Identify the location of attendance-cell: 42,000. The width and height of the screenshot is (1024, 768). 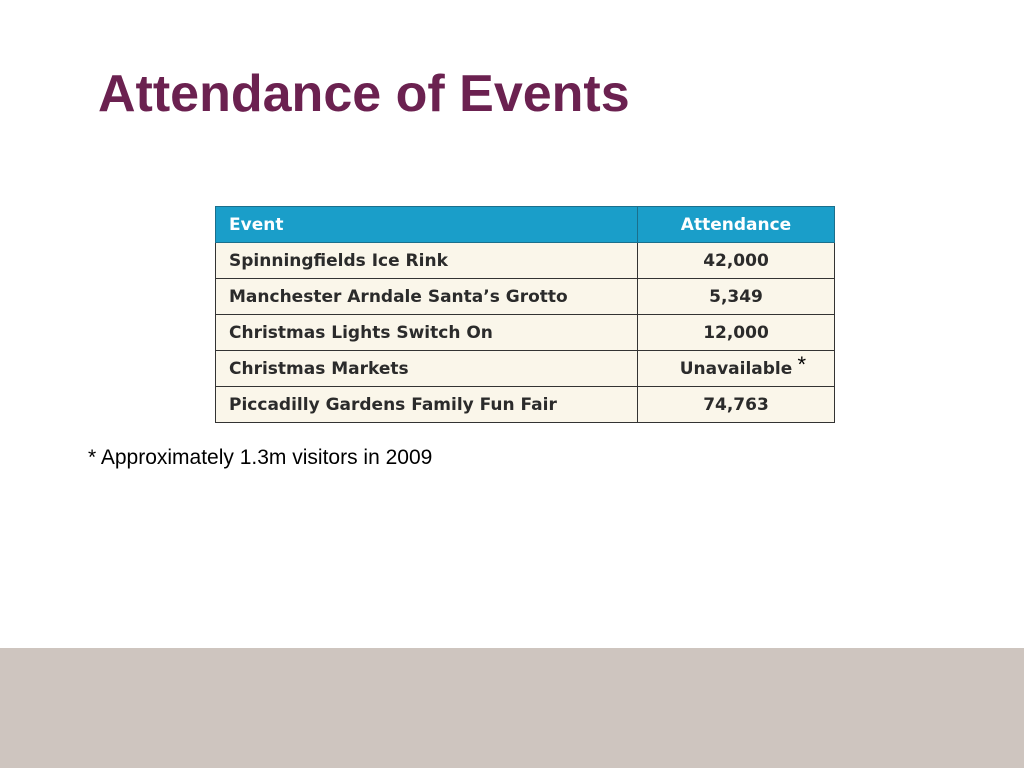
(736, 260).